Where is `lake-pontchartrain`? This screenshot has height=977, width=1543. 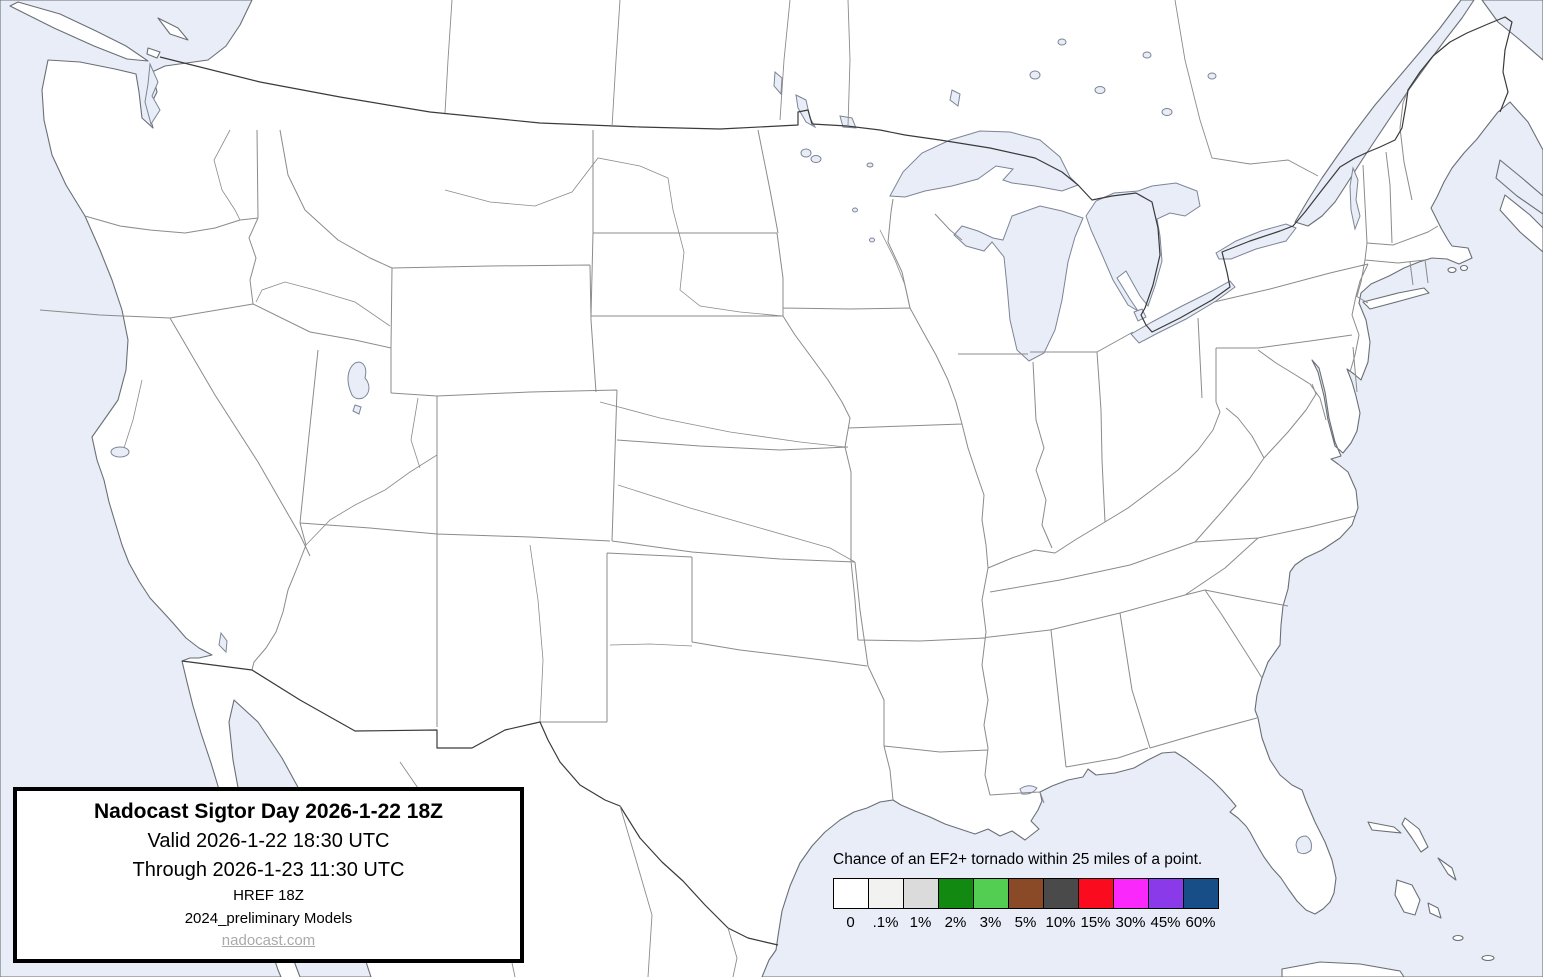 lake-pontchartrain is located at coordinates (1028, 790).